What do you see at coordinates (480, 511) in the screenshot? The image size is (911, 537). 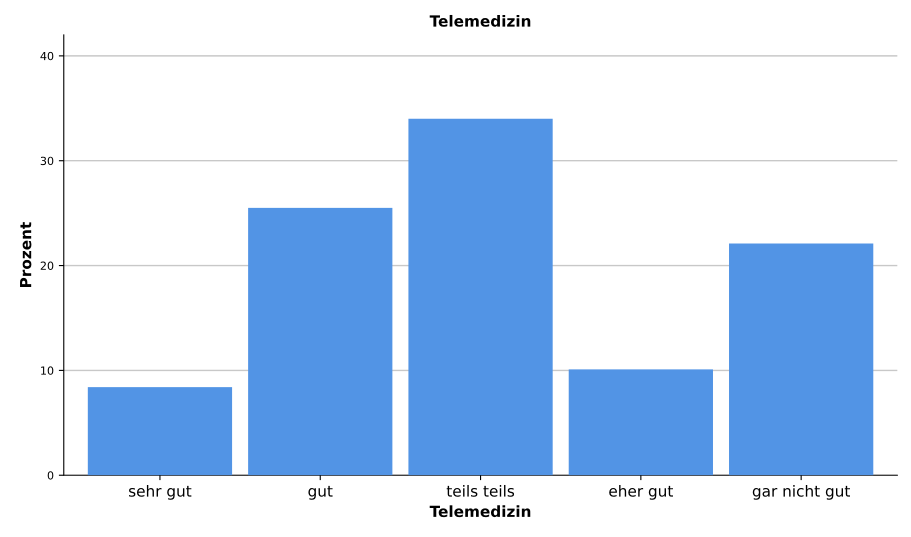 I see `x-axis-title: Telemedizin` at bounding box center [480, 511].